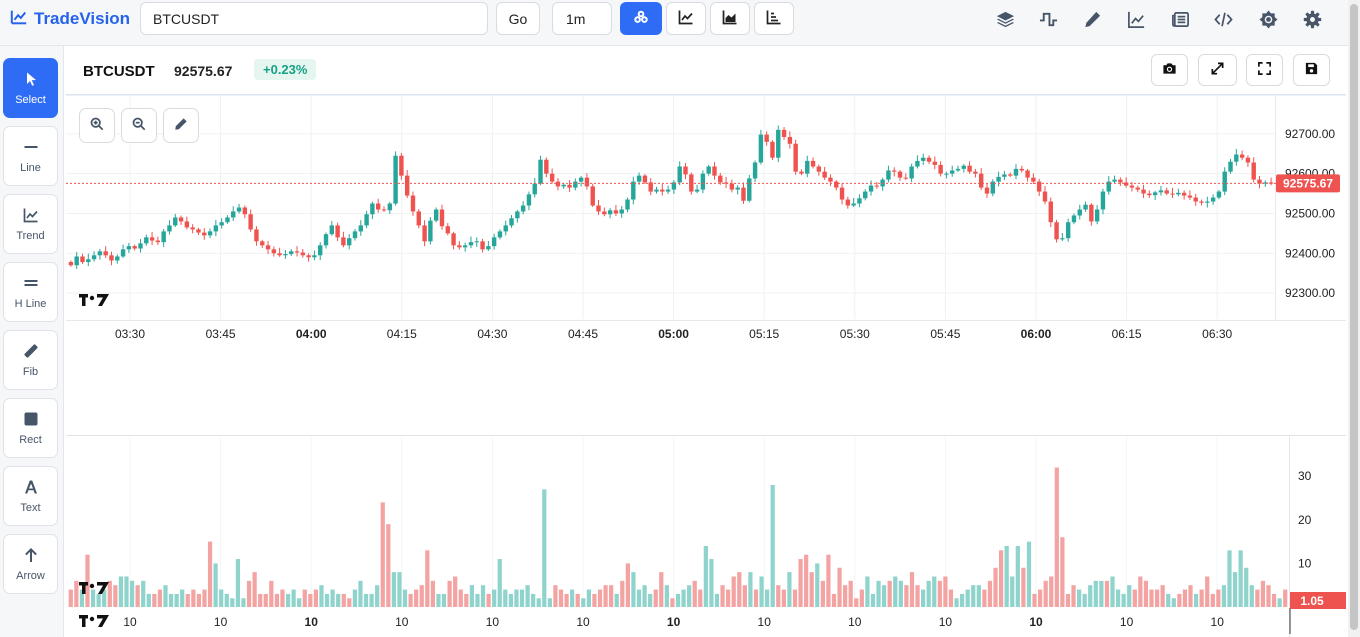 The height and width of the screenshot is (637, 1360). I want to click on zoom-out-icon, so click(139, 125).